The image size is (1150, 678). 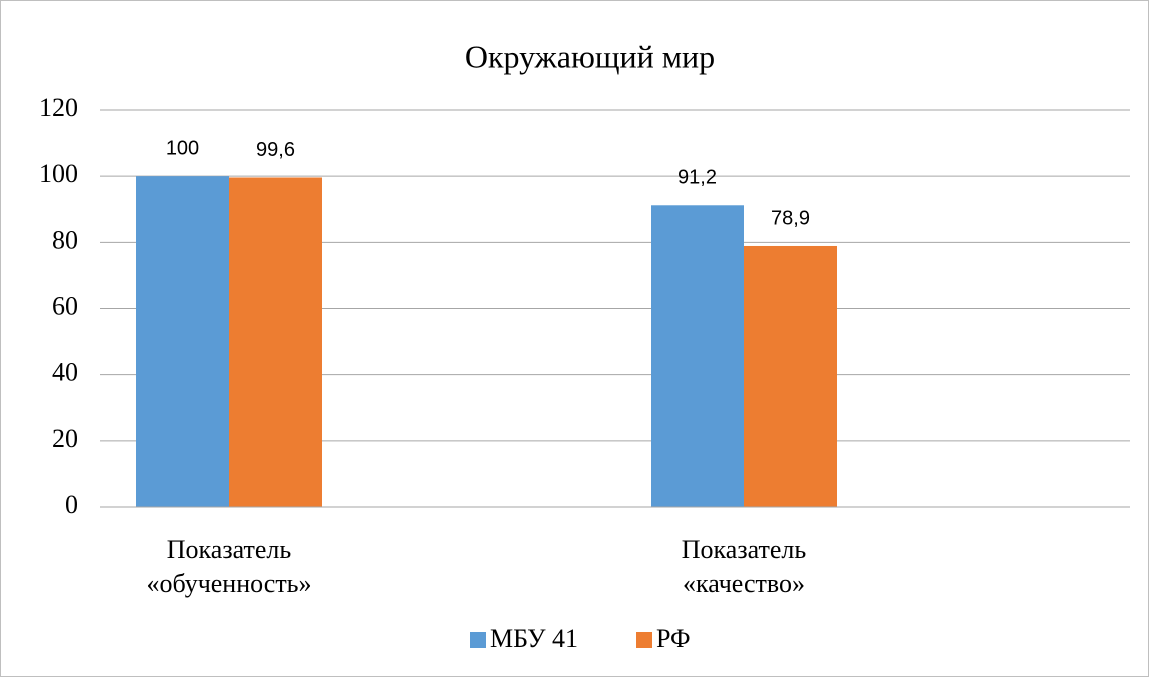 What do you see at coordinates (228, 566) in the screenshot?
I see `x-tick-label: Показатель «обученность»` at bounding box center [228, 566].